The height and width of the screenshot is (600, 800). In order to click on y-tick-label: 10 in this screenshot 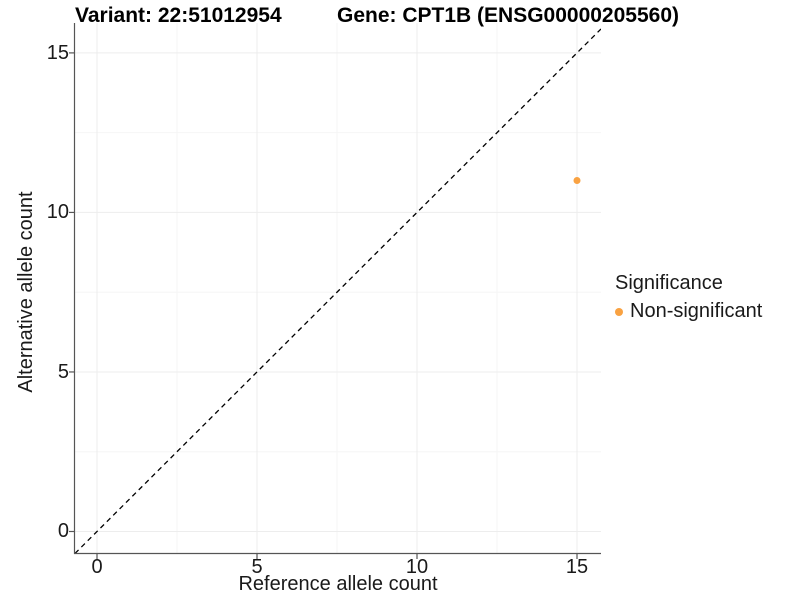, I will do `click(57, 212)`.